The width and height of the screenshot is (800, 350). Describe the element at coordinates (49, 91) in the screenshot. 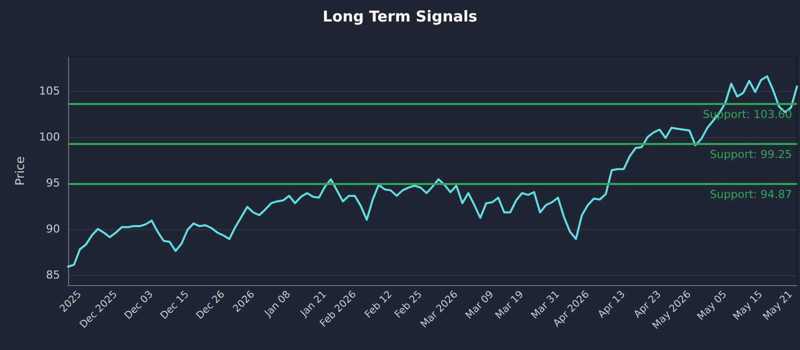

I see `y-tick-label: 105` at that location.